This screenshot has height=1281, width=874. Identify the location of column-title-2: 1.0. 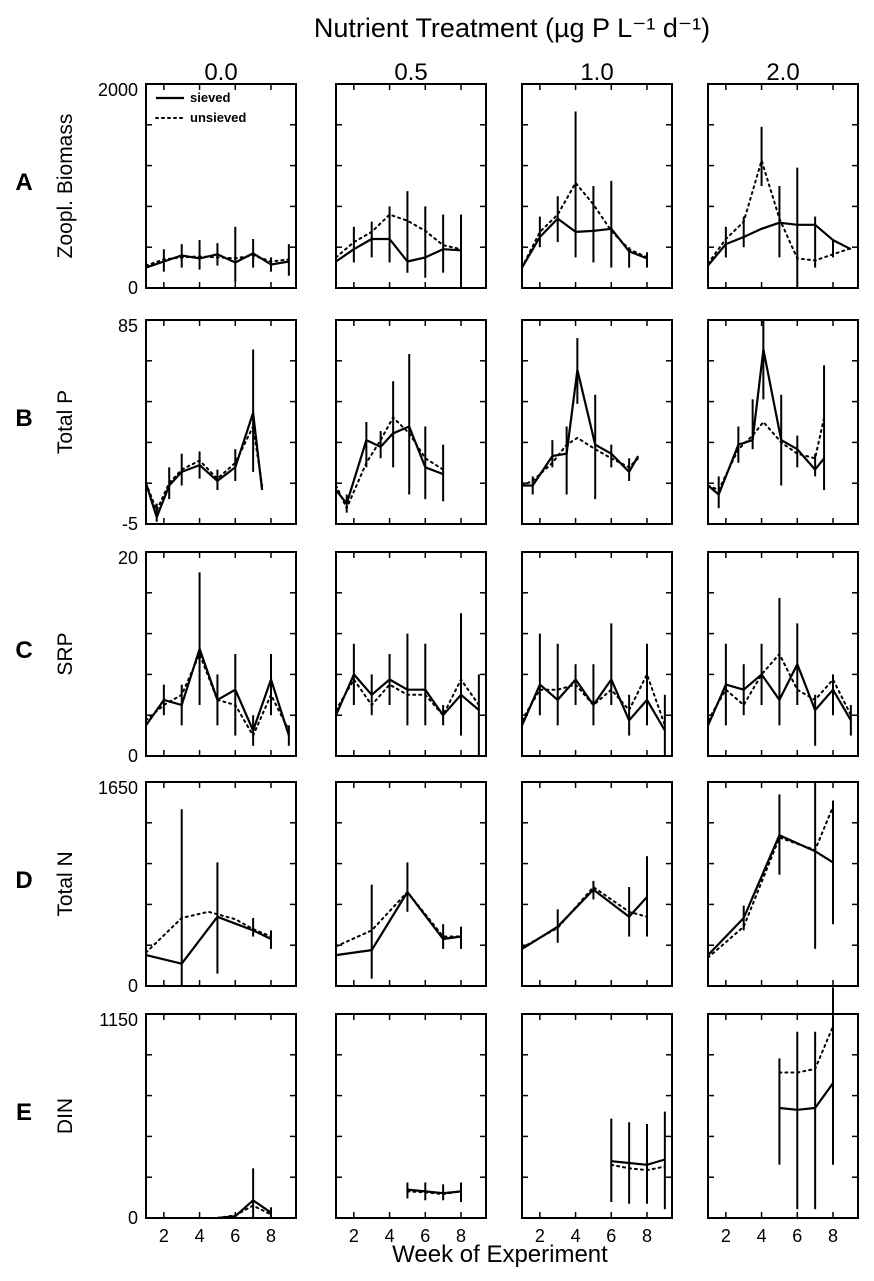
(596, 72).